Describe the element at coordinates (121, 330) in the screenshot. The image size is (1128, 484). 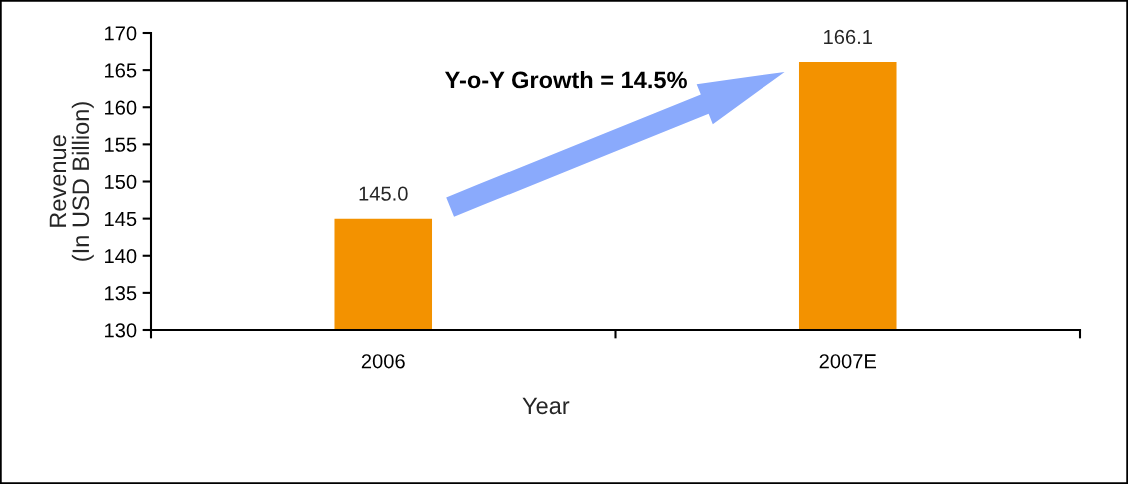
I see `y-tick-label: 130` at that location.